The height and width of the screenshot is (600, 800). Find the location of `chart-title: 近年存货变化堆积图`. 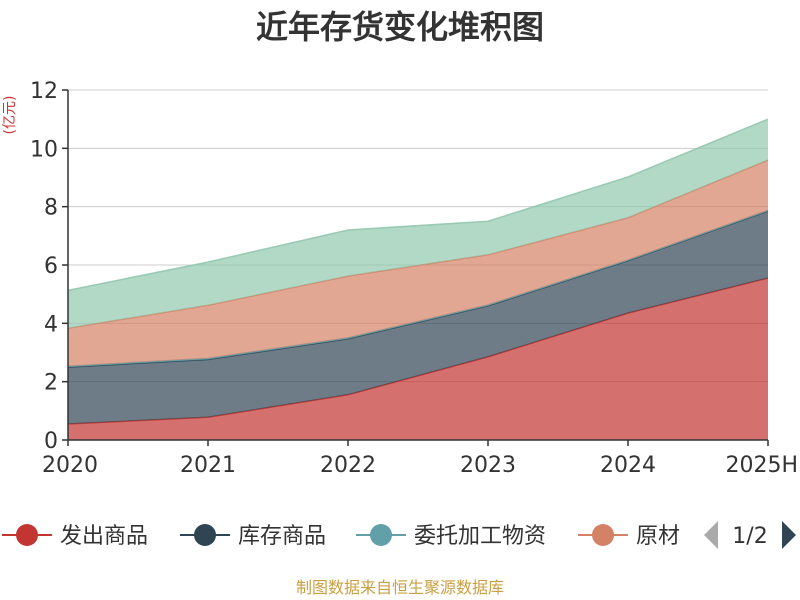

chart-title: 近年存货变化堆积图 is located at coordinates (400, 27).